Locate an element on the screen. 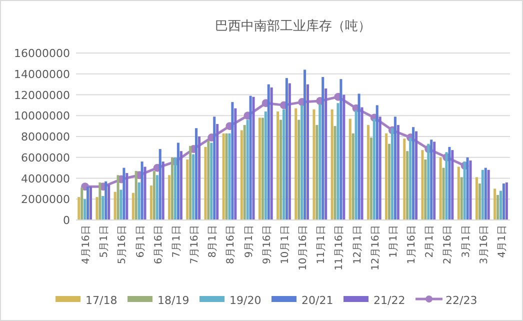 The height and width of the screenshot is (321, 523). x-tick-label: 7月1日 is located at coordinates (176, 241).